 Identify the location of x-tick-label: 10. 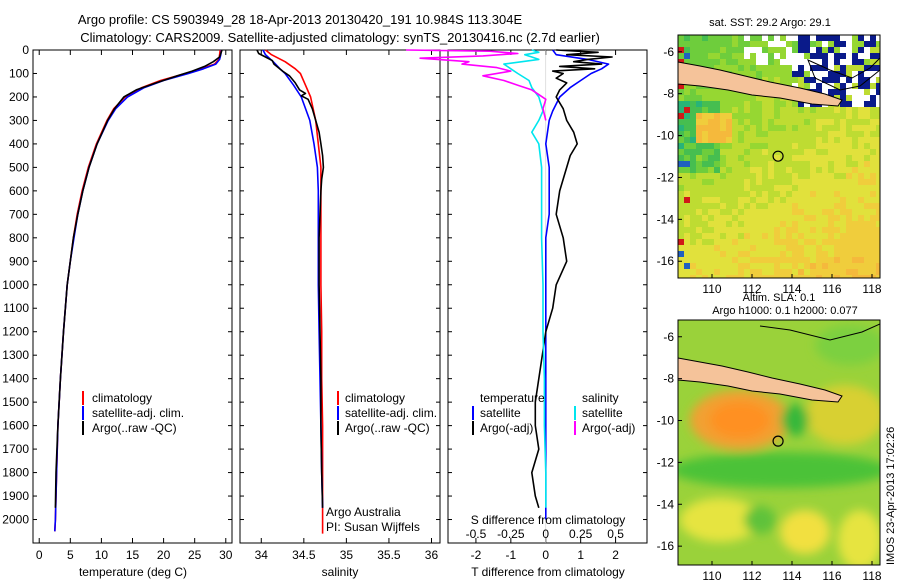
(102, 555).